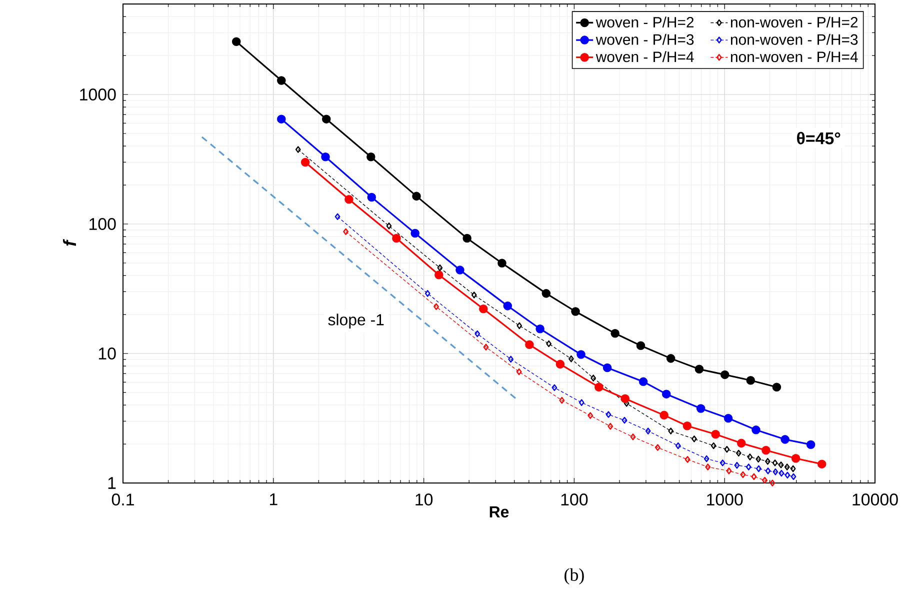 The width and height of the screenshot is (915, 605). Describe the element at coordinates (123, 500) in the screenshot. I see `x-tick-label: 0.1` at that location.